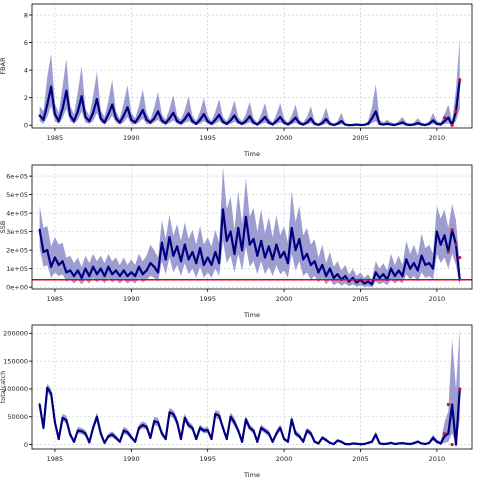 This screenshot has width=480, height=480. I want to click on y-tick-label: 3e+05, so click(17, 232).